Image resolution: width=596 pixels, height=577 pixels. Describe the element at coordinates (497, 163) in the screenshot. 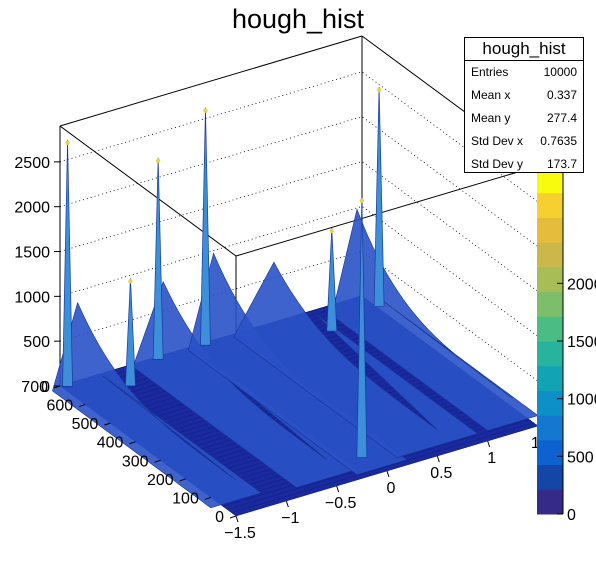

I see `stats-label: Std Dev y` at that location.